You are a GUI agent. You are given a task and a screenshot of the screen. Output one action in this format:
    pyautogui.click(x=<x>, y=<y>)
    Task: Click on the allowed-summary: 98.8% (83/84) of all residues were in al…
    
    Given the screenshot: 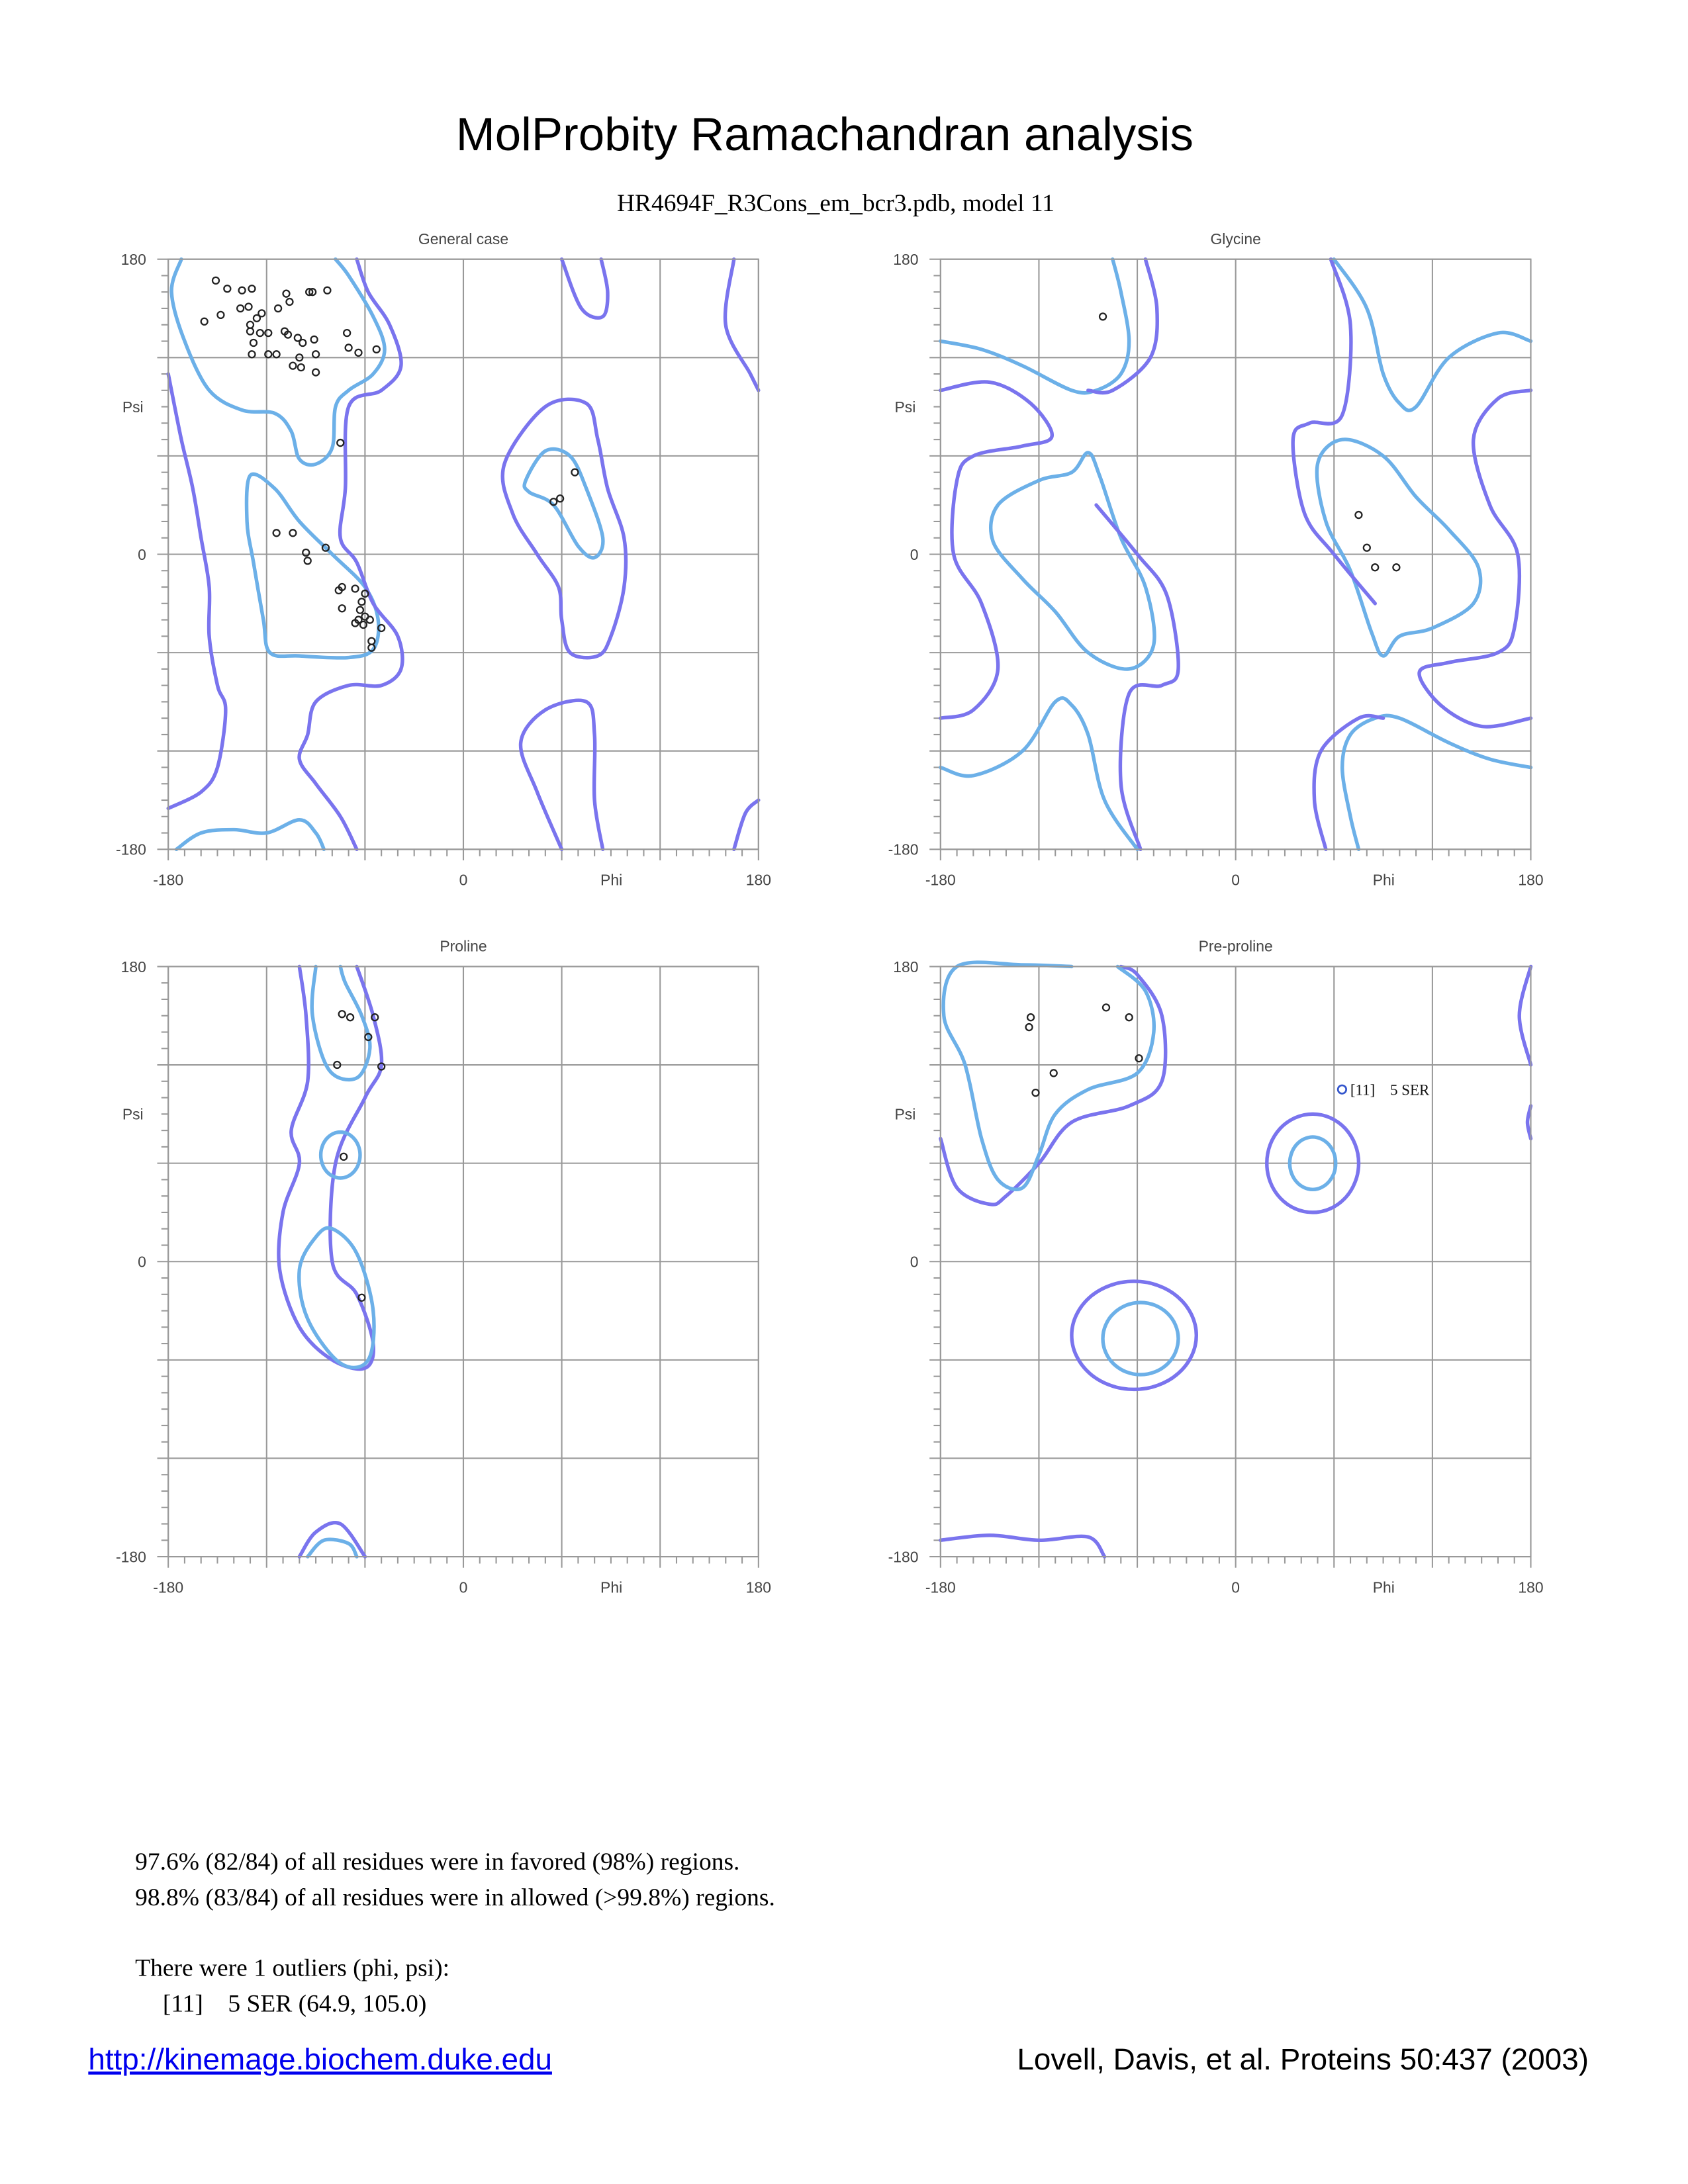 What is the action you would take?
    pyautogui.click(x=455, y=1897)
    